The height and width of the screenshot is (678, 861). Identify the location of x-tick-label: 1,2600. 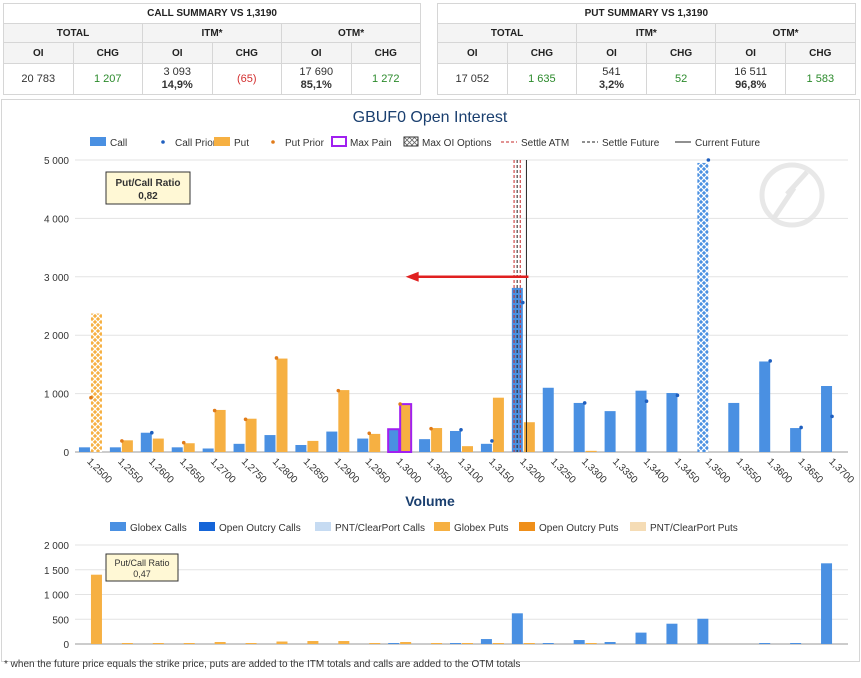
(161, 471).